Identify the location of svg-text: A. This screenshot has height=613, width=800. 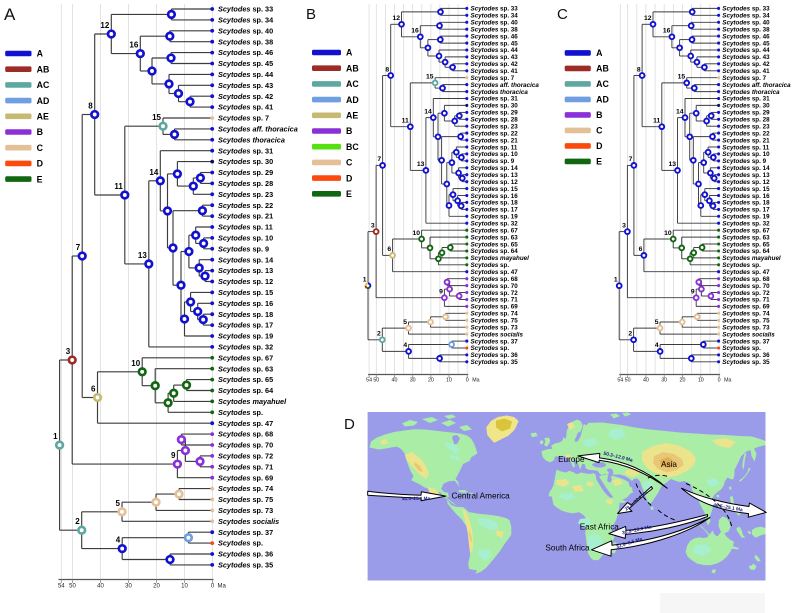
(599, 53).